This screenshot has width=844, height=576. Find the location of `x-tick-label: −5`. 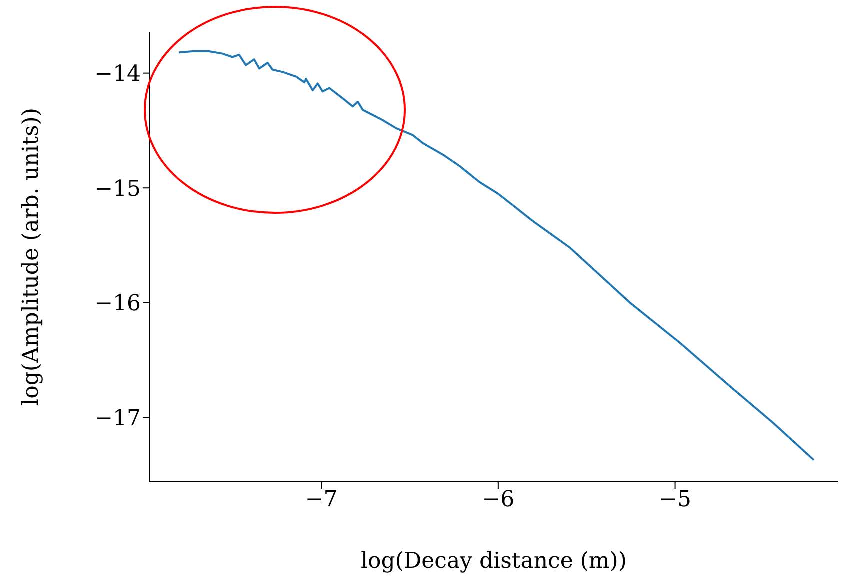

x-tick-label: −5 is located at coordinates (675, 500).